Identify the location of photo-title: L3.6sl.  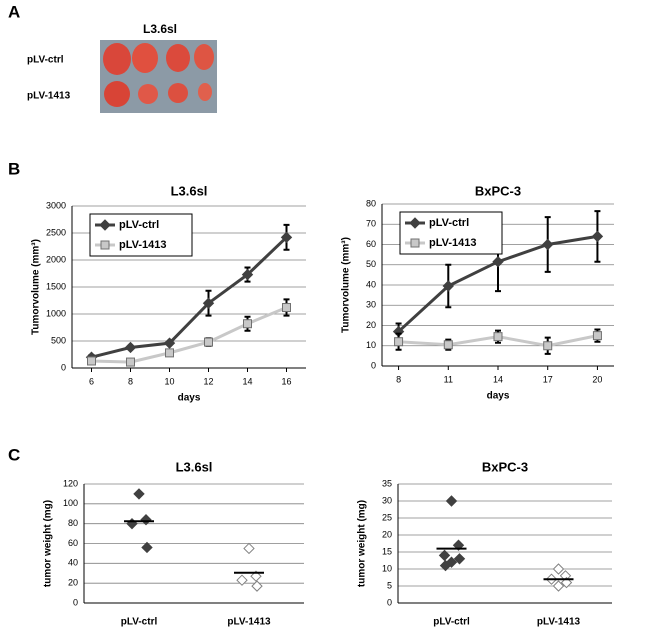
(160, 29).